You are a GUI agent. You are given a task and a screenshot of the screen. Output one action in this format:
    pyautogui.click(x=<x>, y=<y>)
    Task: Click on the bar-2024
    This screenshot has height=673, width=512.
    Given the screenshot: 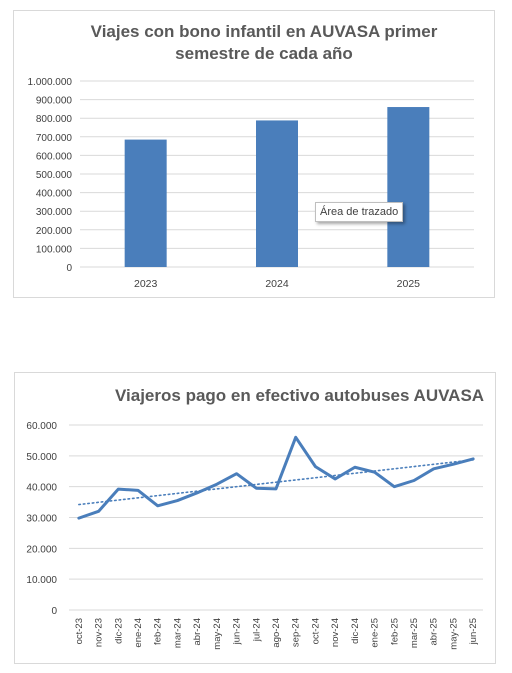 What is the action you would take?
    pyautogui.click(x=277, y=193)
    